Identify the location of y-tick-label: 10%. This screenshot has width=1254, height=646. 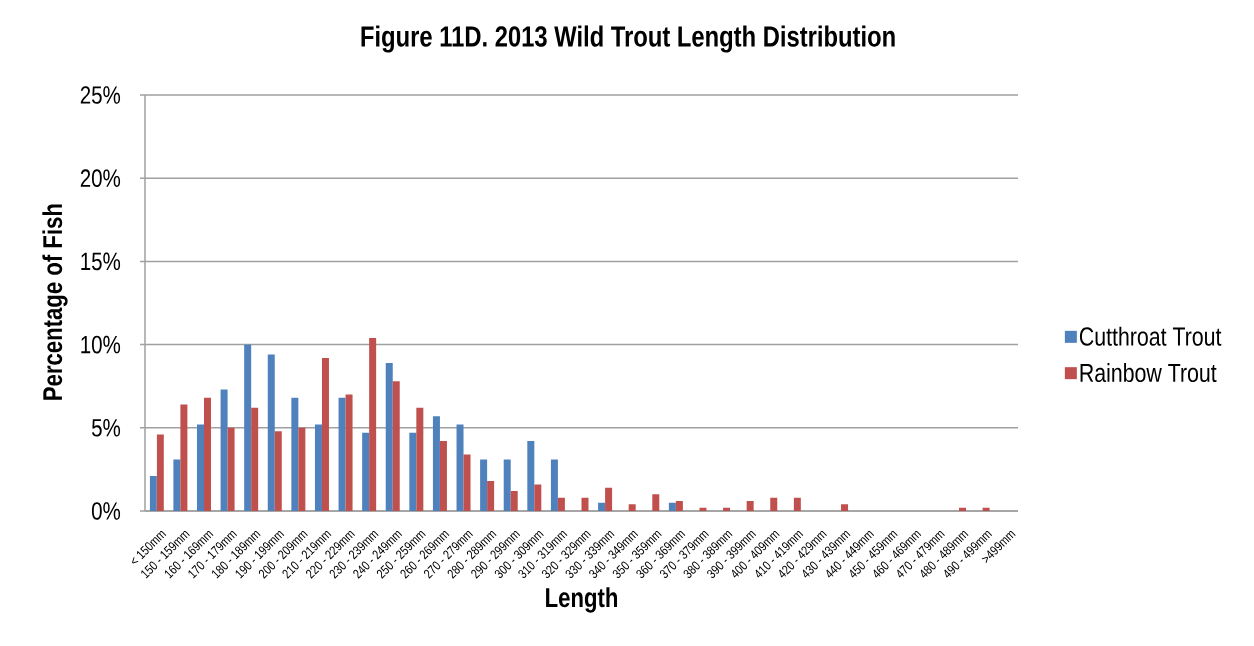
(101, 344).